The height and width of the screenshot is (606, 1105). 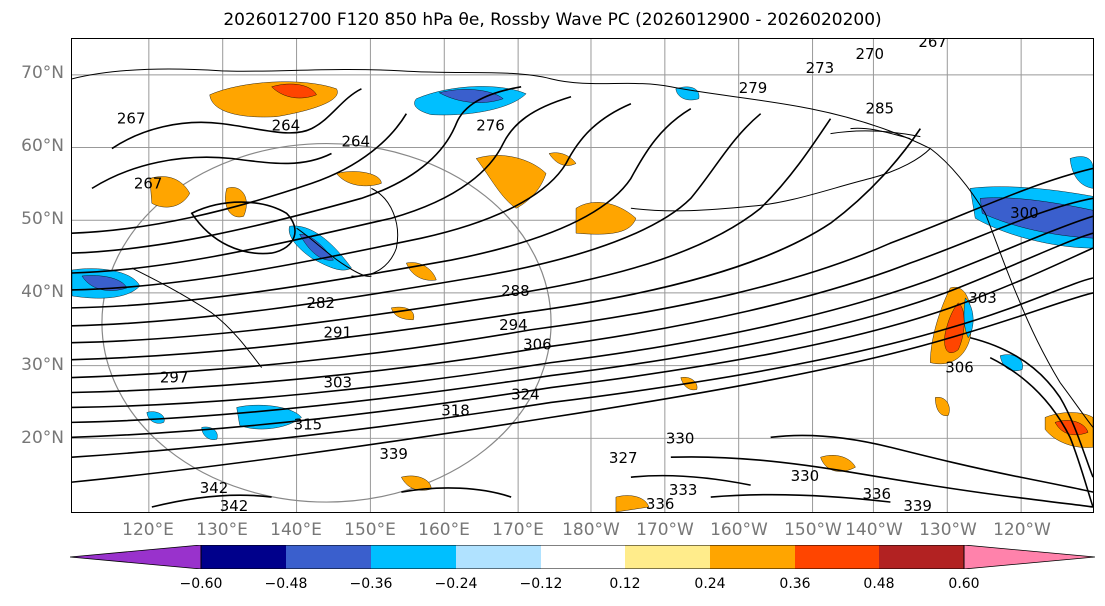 What do you see at coordinates (42, 146) in the screenshot?
I see `lat-label-60n: 60°N` at bounding box center [42, 146].